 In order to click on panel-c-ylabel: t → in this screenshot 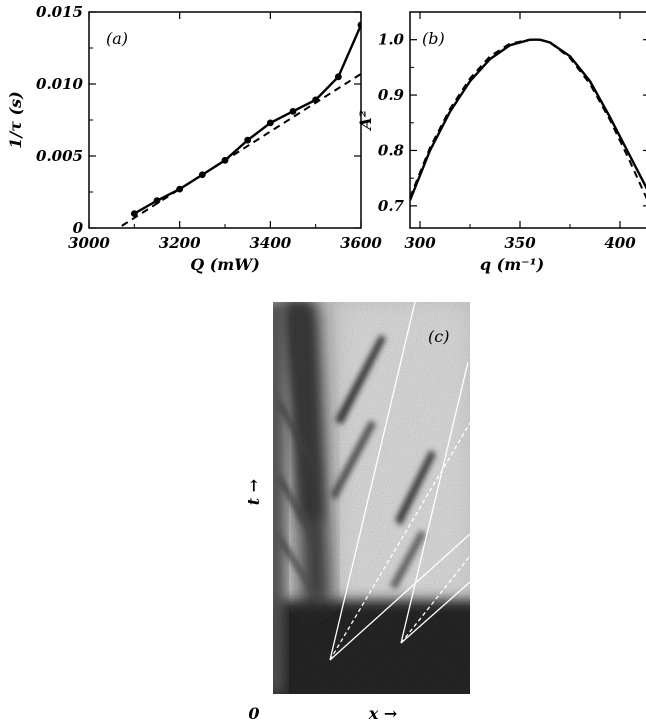, I will do `click(253, 492)`.